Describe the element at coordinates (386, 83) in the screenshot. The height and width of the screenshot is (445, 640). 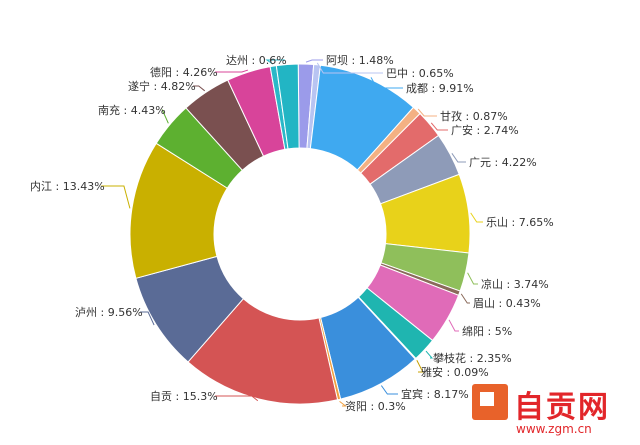
I see `leader-line-成都` at that location.